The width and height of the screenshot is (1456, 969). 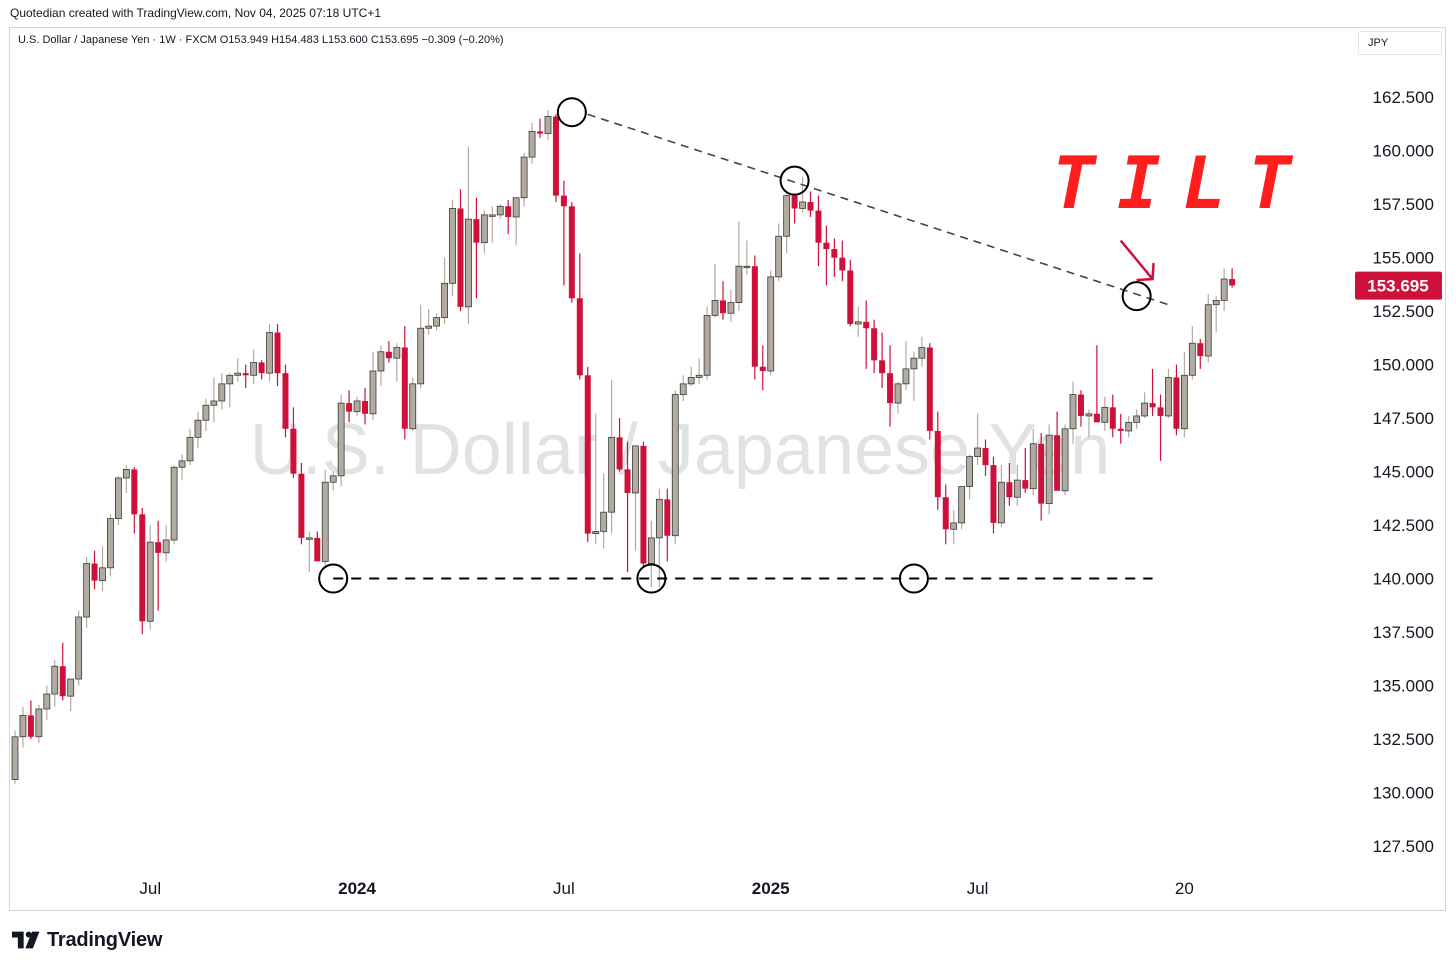 What do you see at coordinates (1403, 739) in the screenshot?
I see `price-tick-label: 132.500` at bounding box center [1403, 739].